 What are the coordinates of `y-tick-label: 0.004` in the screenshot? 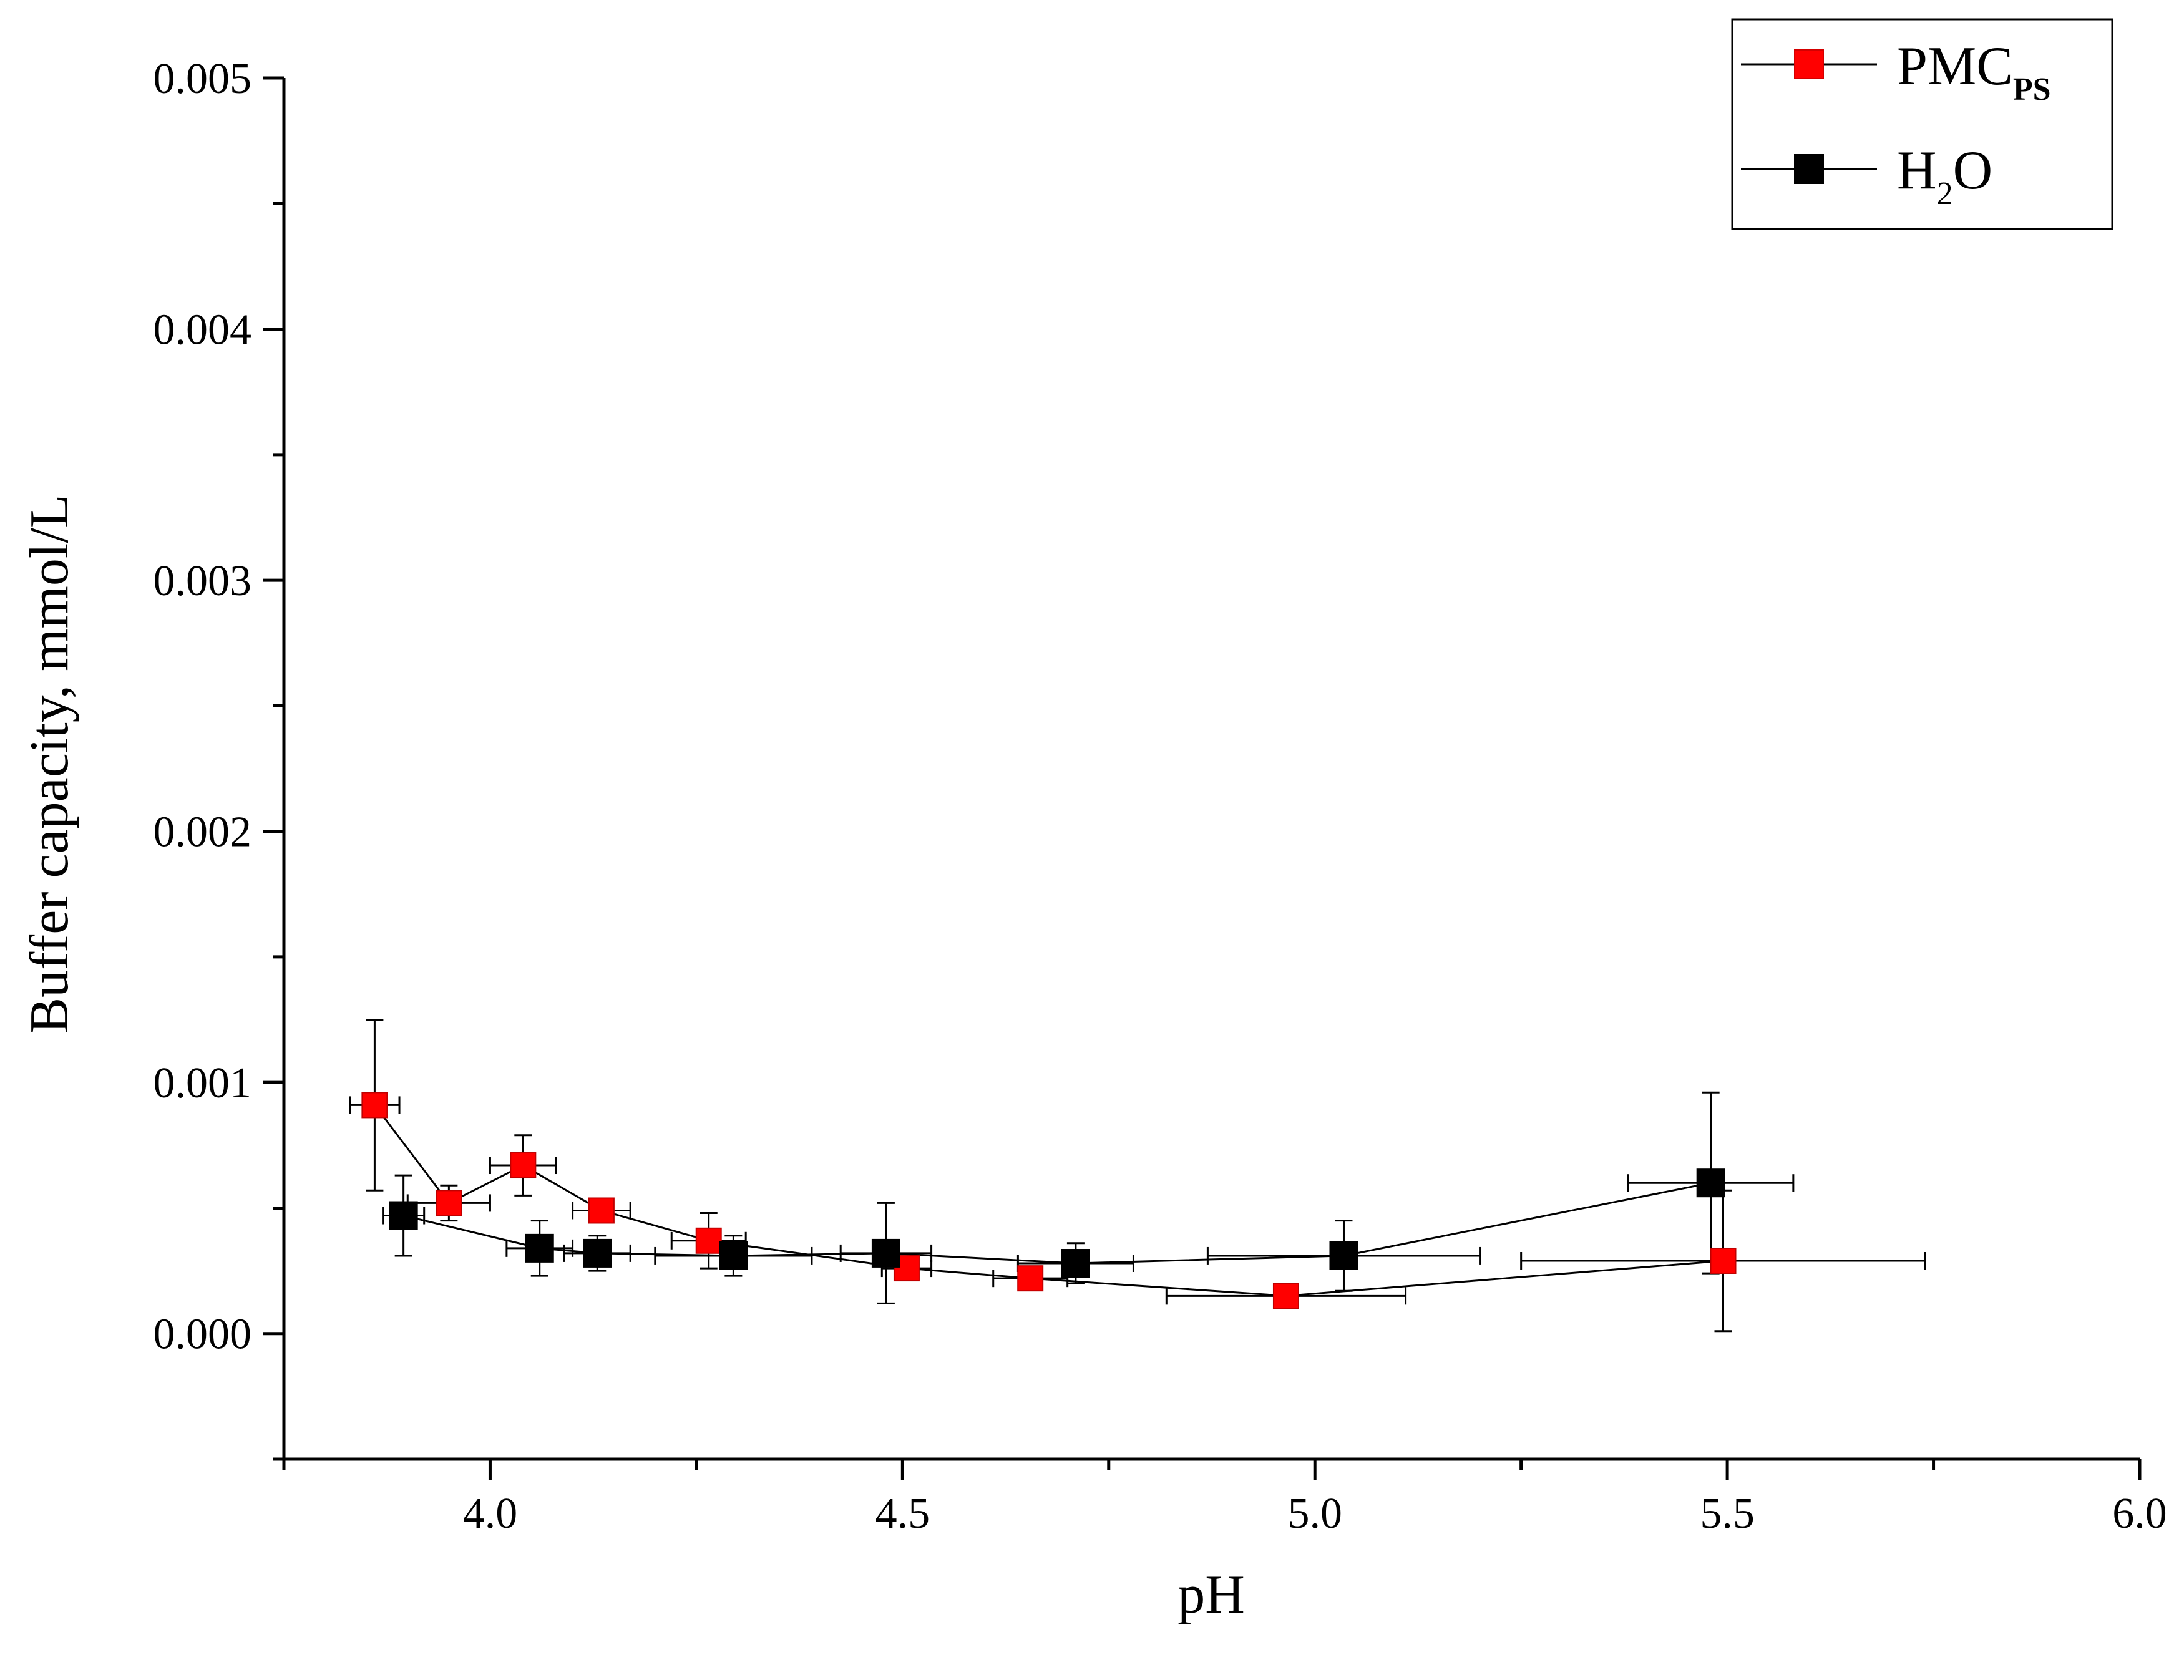 It's located at (203, 330).